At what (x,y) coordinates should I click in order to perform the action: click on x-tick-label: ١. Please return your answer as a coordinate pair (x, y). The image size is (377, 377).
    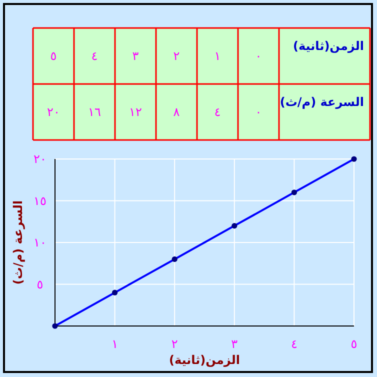
    Looking at the image, I should click on (115, 344).